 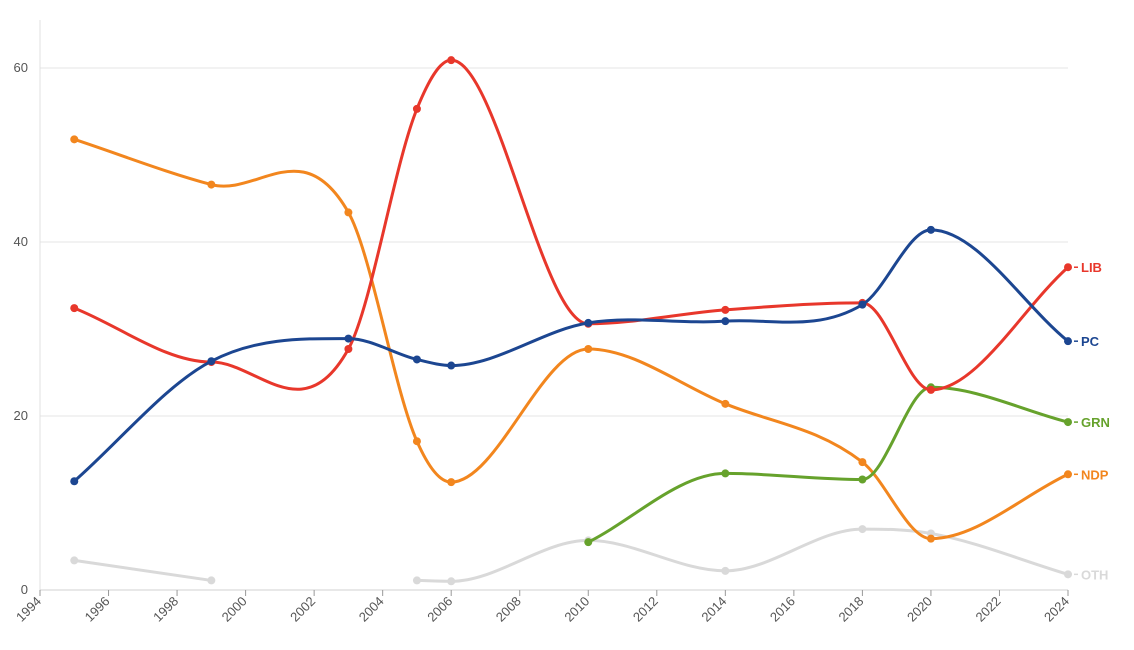 What do you see at coordinates (21, 415) in the screenshot?
I see `y-tick-label: 20` at bounding box center [21, 415].